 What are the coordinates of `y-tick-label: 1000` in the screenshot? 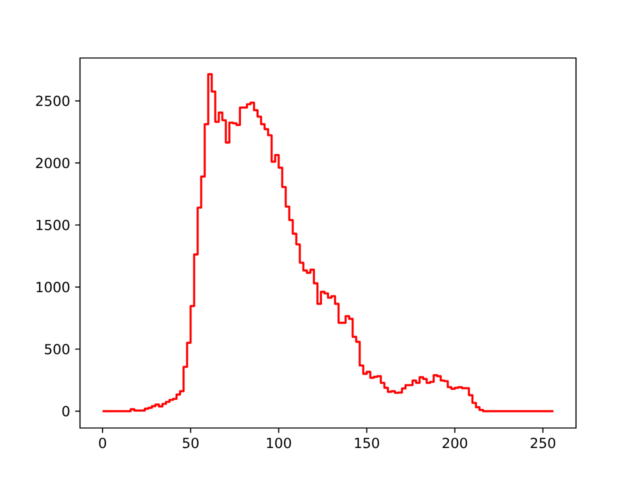 It's located at (53, 287).